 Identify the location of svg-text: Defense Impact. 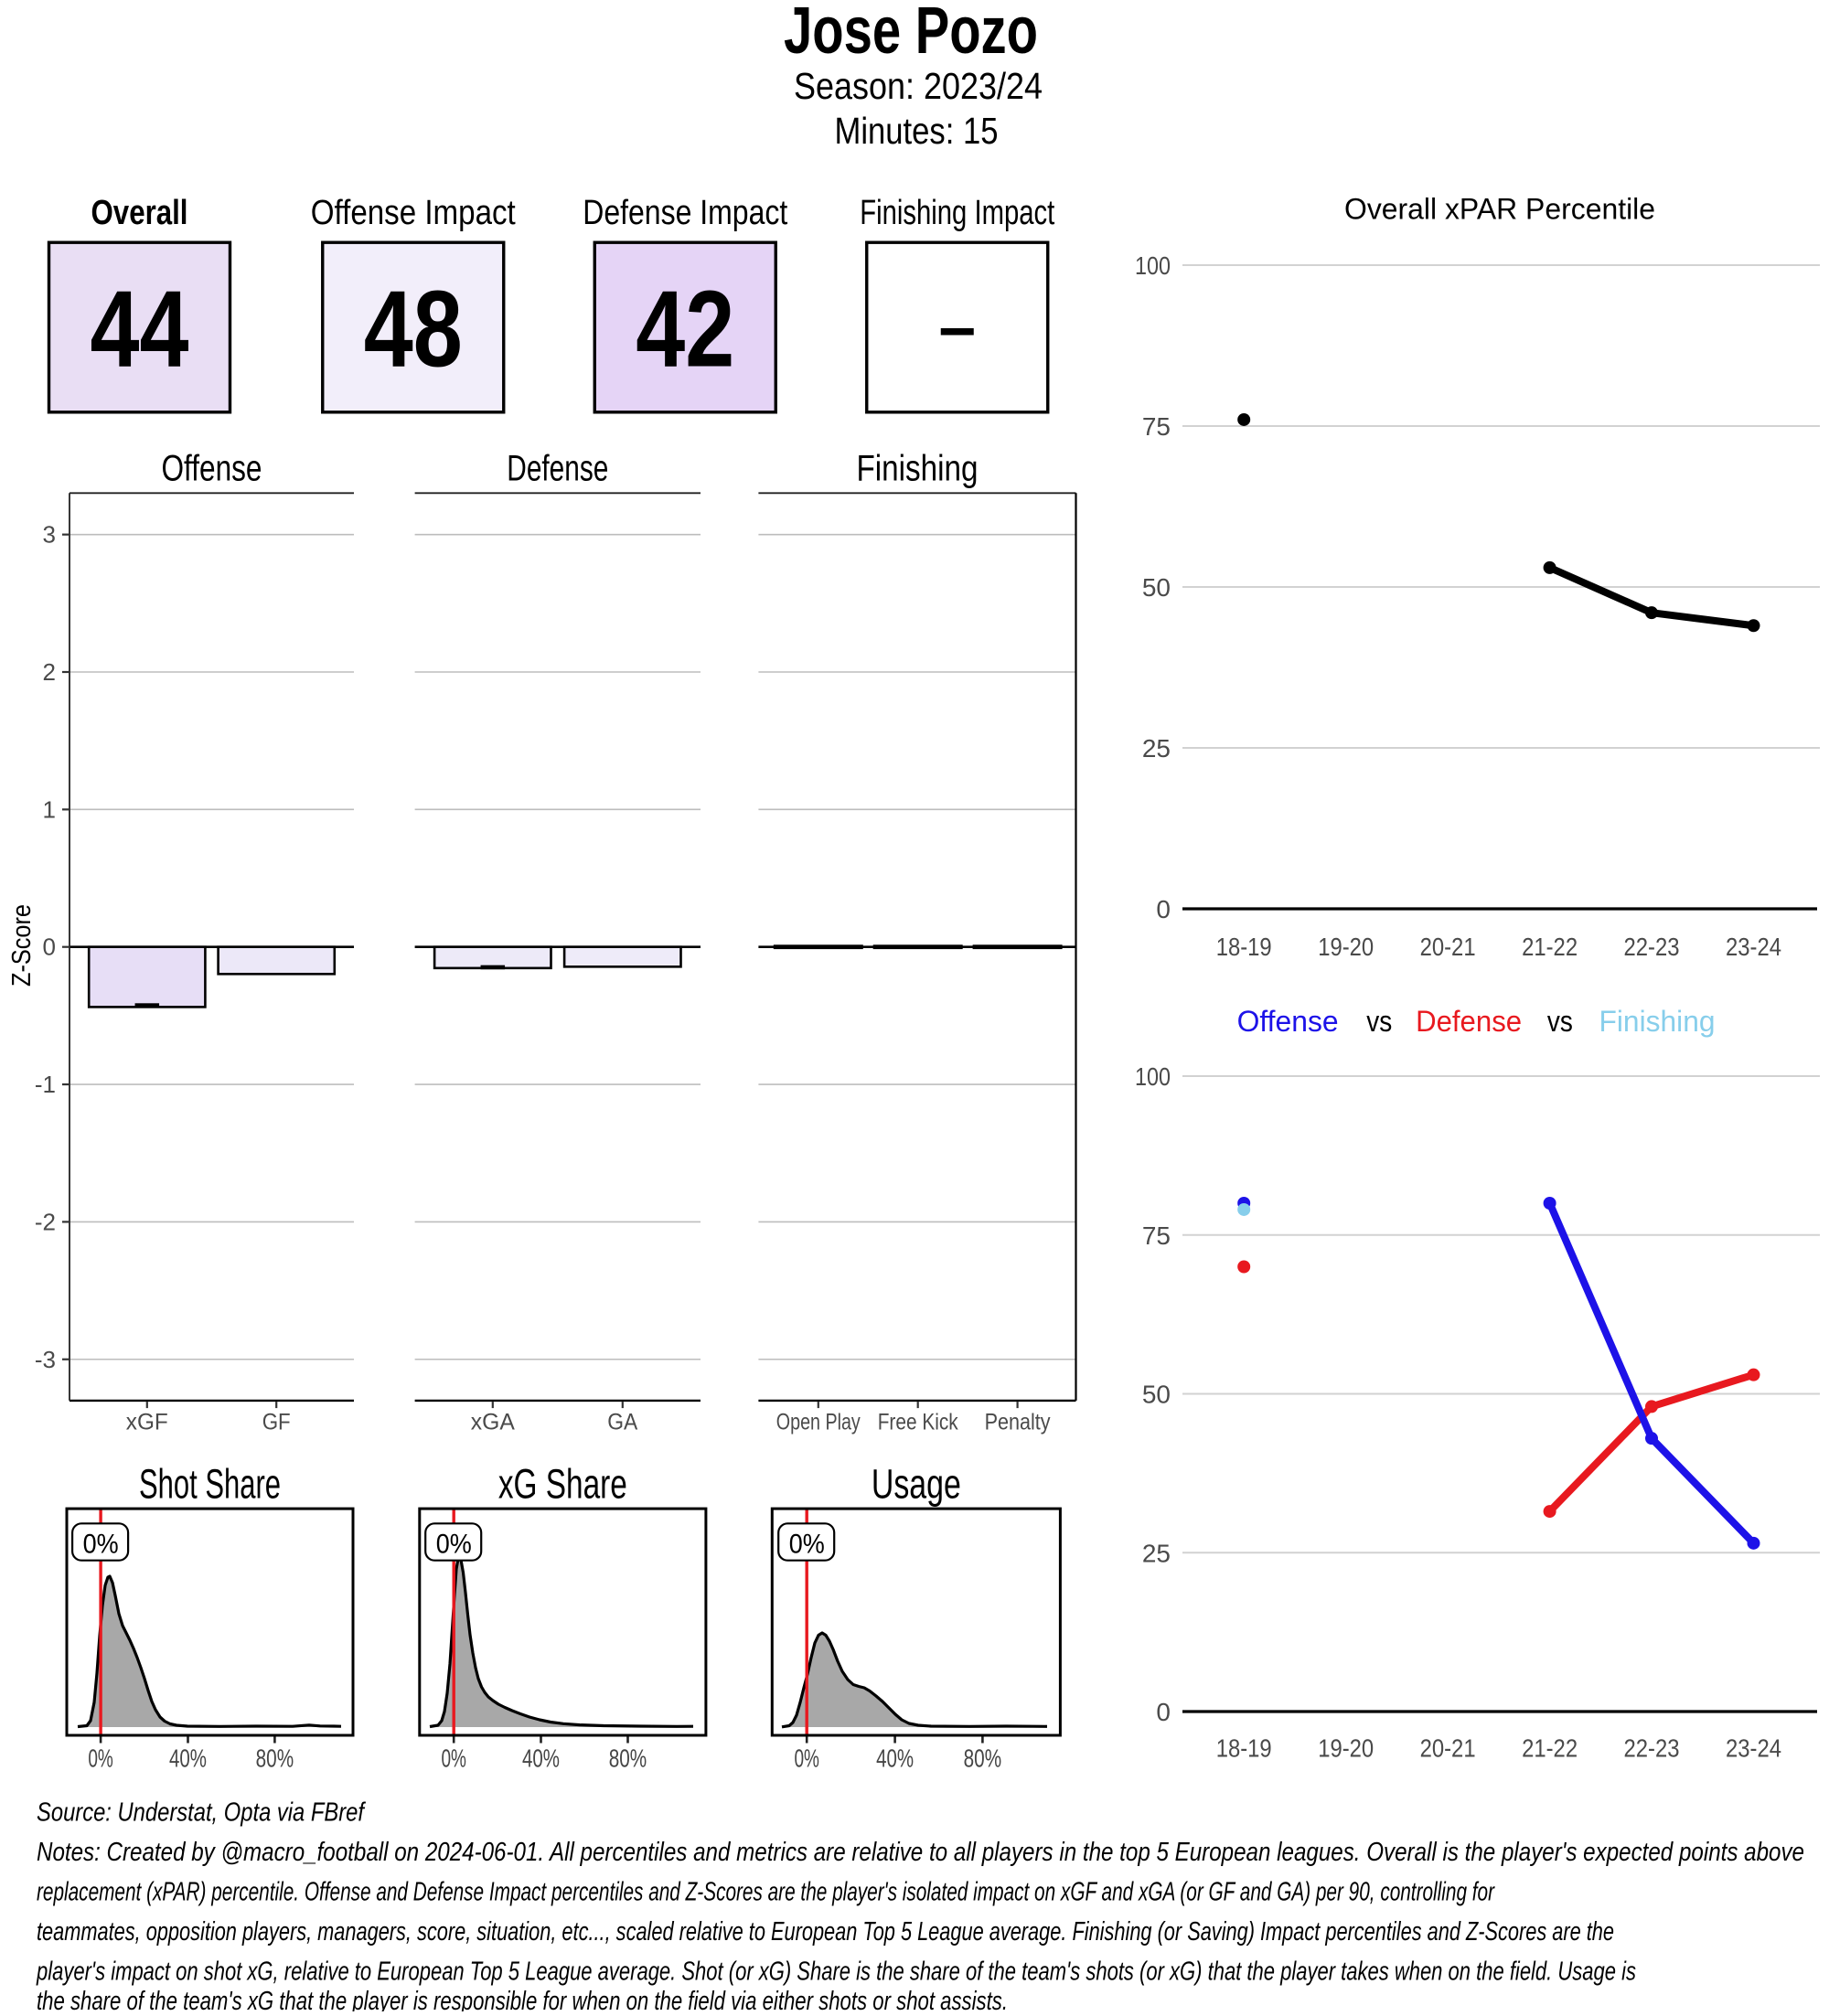
(685, 213).